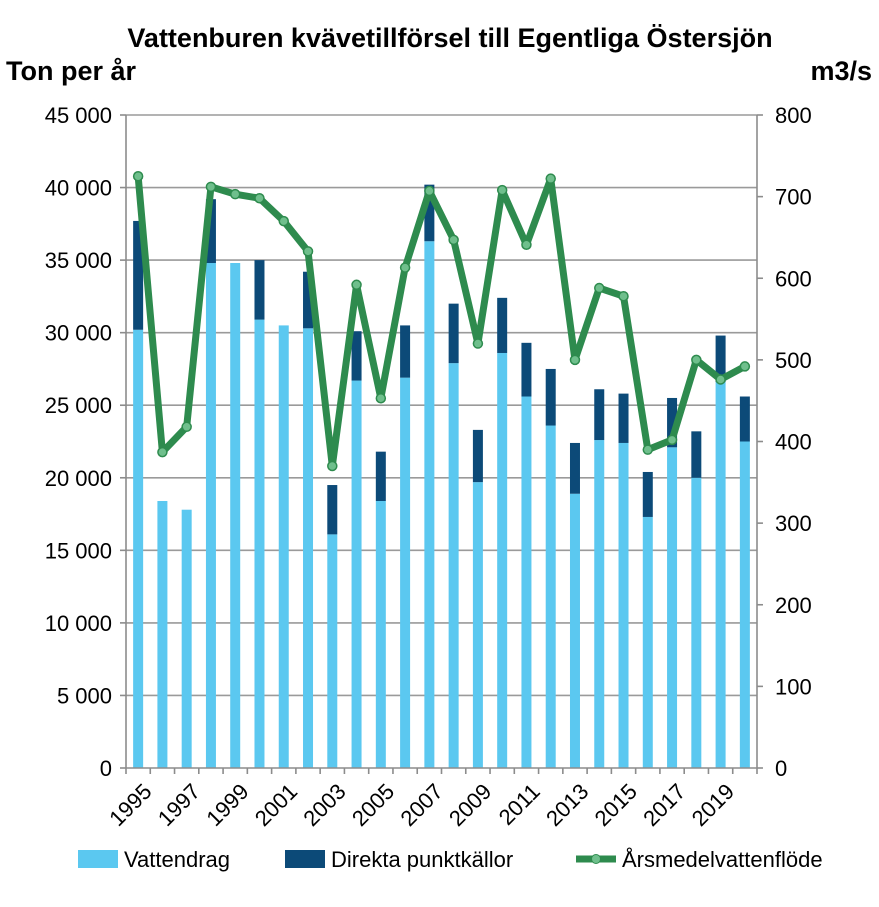 Image resolution: width=879 pixels, height=907 pixels. What do you see at coordinates (793, 115) in the screenshot?
I see `right-tick-label: 800` at bounding box center [793, 115].